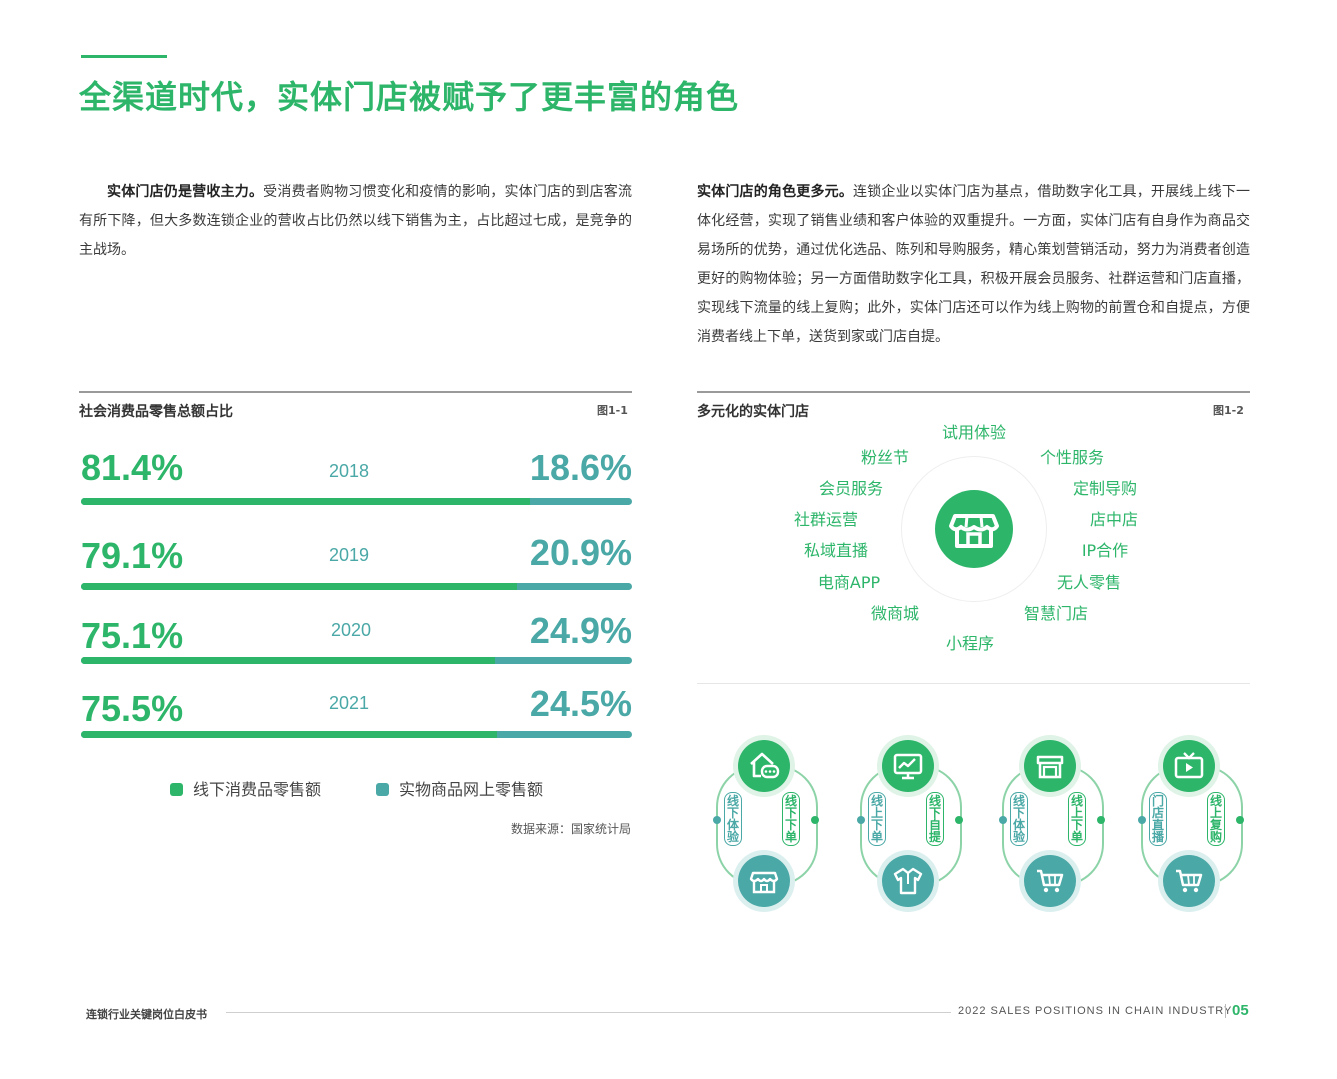  Describe the element at coordinates (1072, 457) in the screenshot. I see `role-label: 个性服务` at that location.